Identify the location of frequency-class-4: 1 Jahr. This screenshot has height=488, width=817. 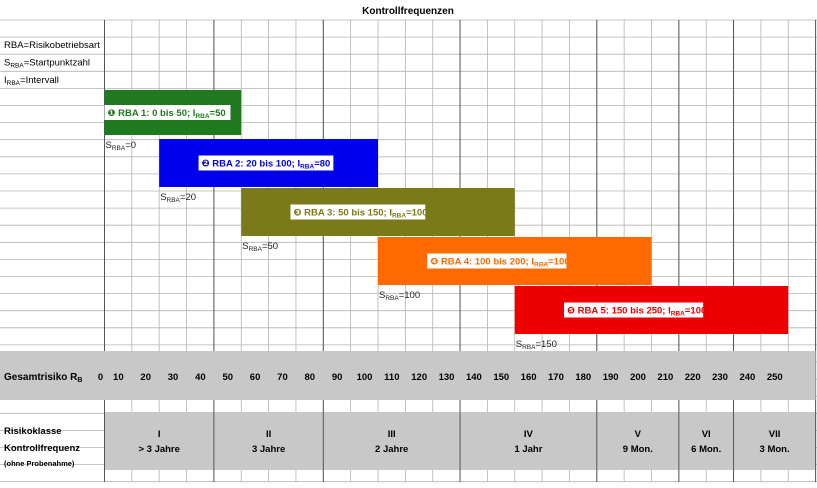
(528, 449).